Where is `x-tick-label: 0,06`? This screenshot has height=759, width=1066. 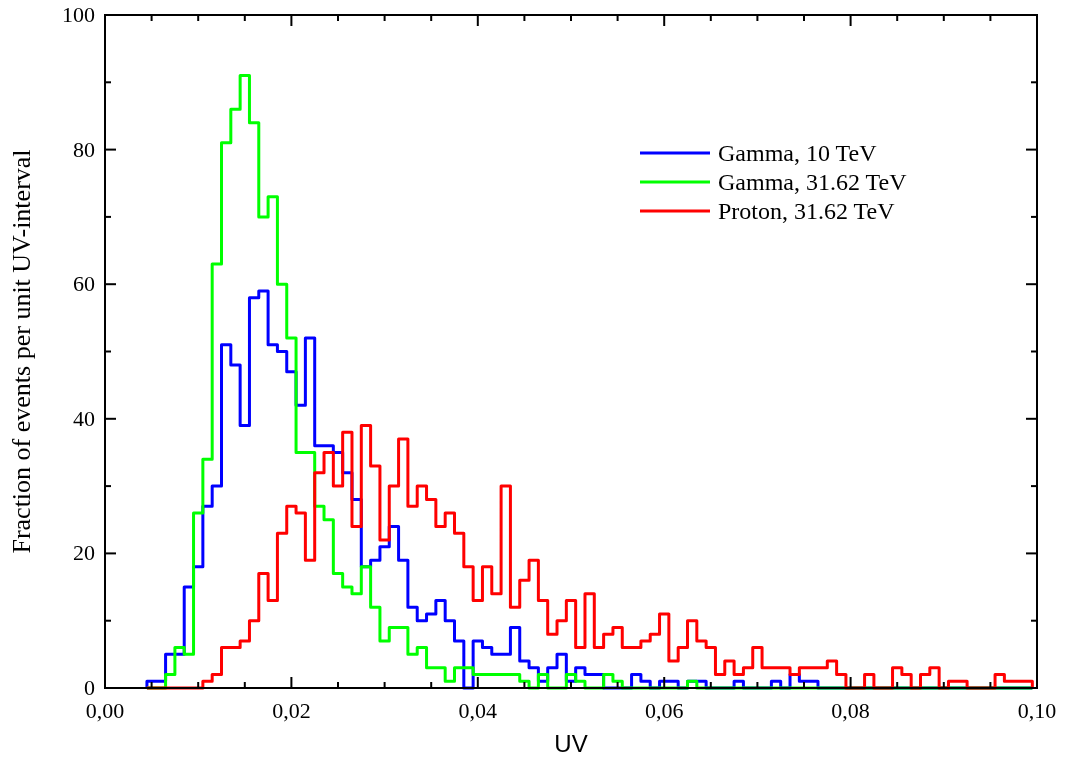
x-tick-label: 0,06 is located at coordinates (664, 710).